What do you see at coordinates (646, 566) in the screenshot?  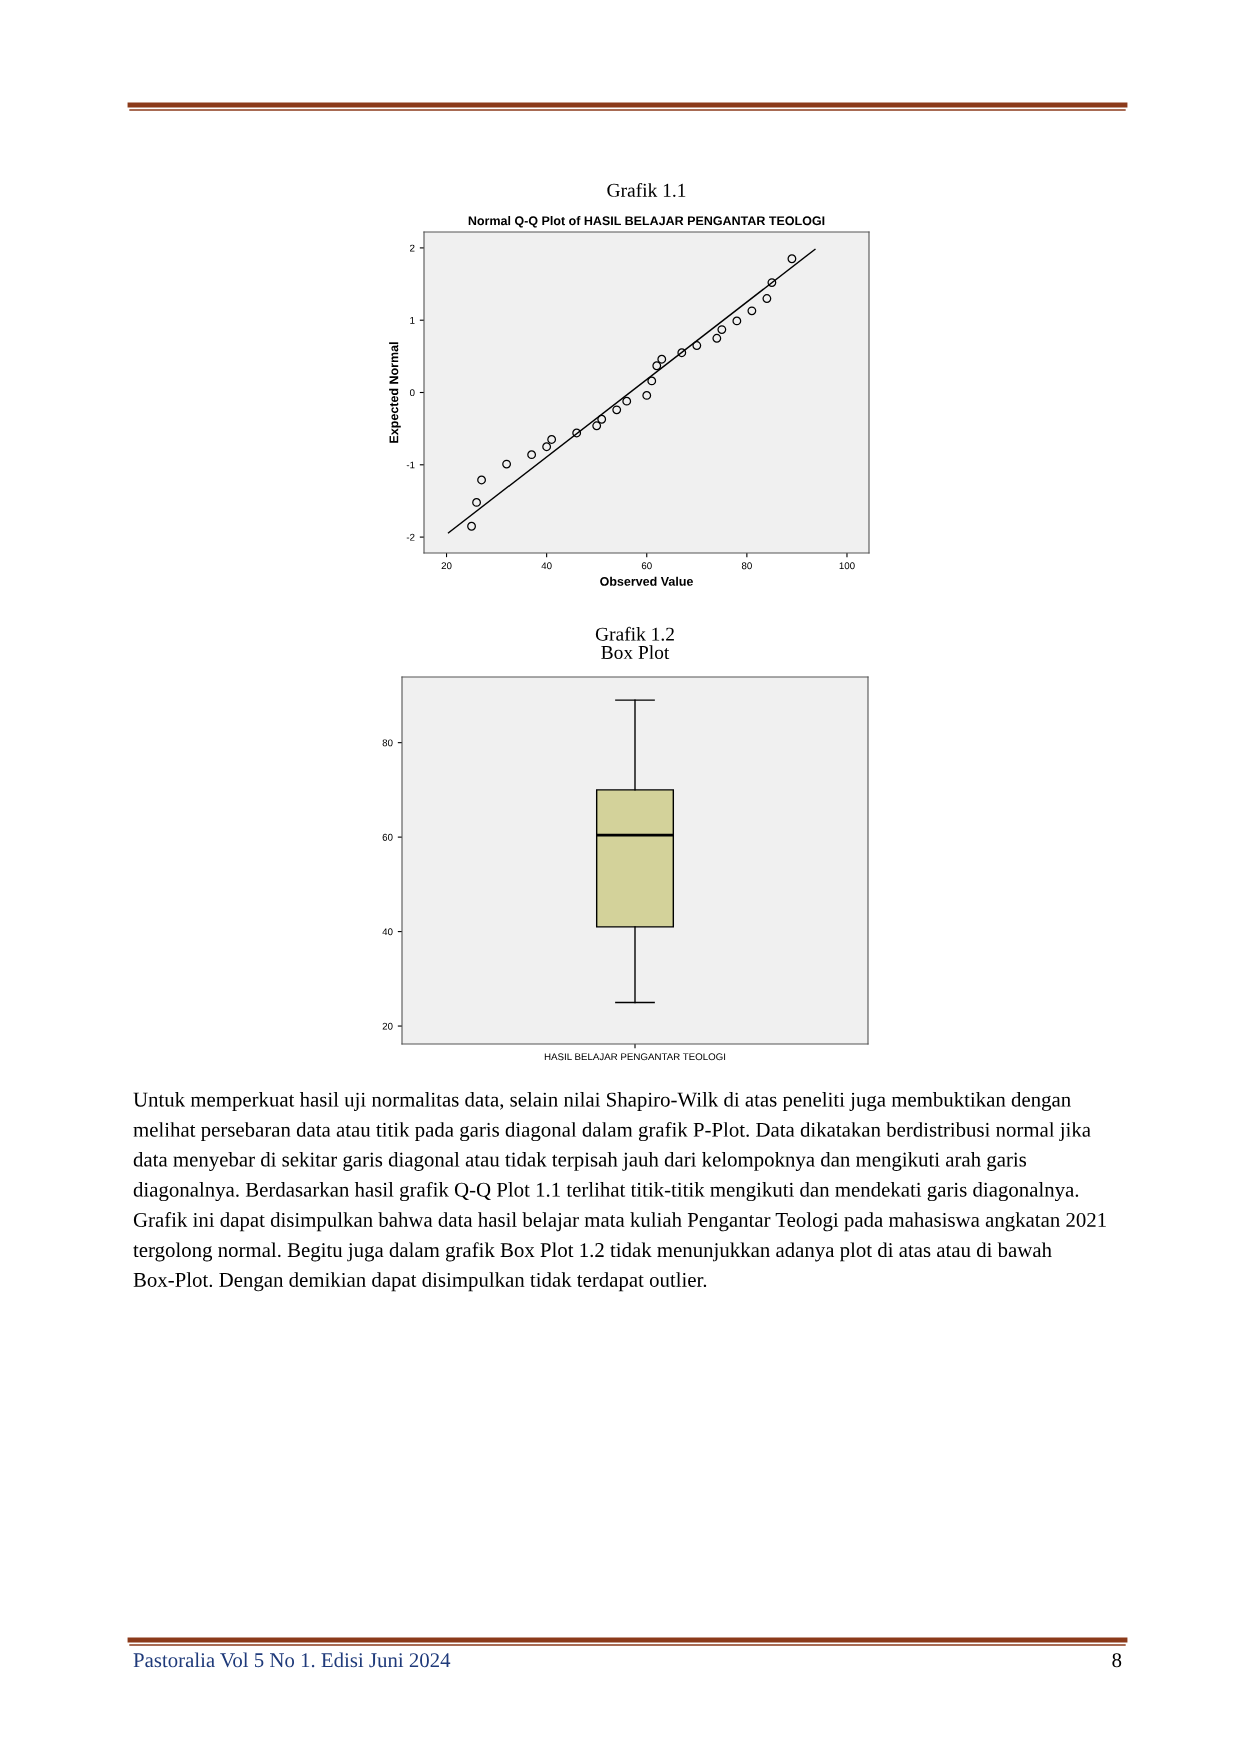 I see `x-tick-label: 60` at bounding box center [646, 566].